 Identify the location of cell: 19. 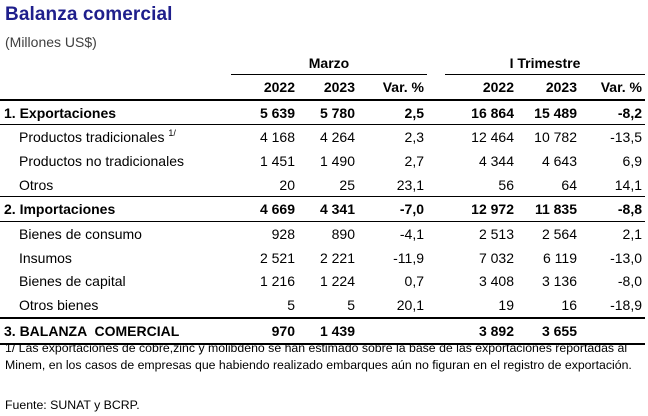
(506, 305).